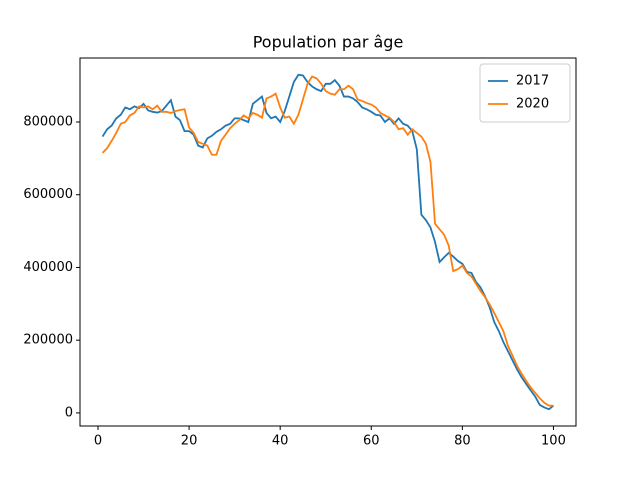 This screenshot has height=484, width=640. Describe the element at coordinates (462, 441) in the screenshot. I see `x-tick-label: 80` at that location.